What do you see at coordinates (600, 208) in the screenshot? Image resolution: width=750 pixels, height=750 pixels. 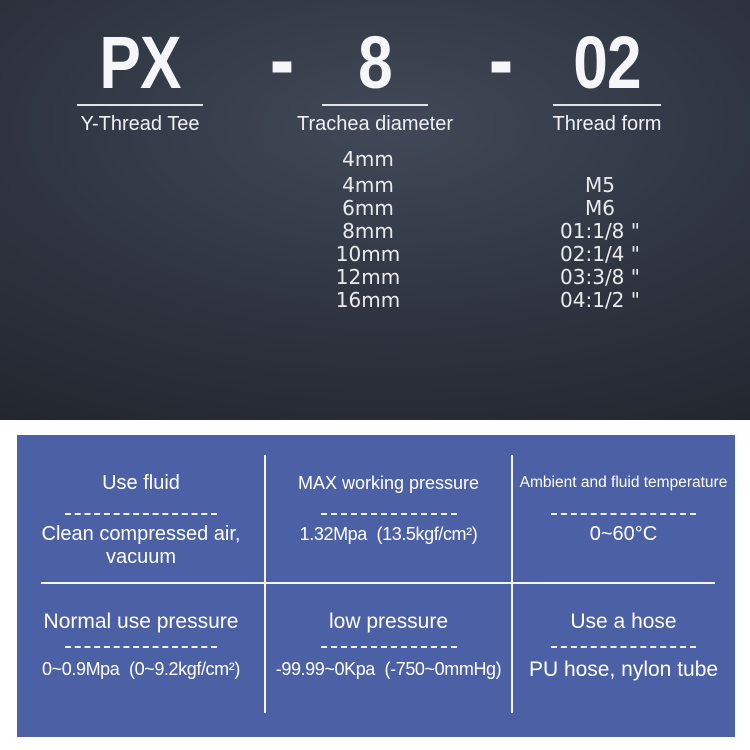 I see `thread-option: M6` at bounding box center [600, 208].